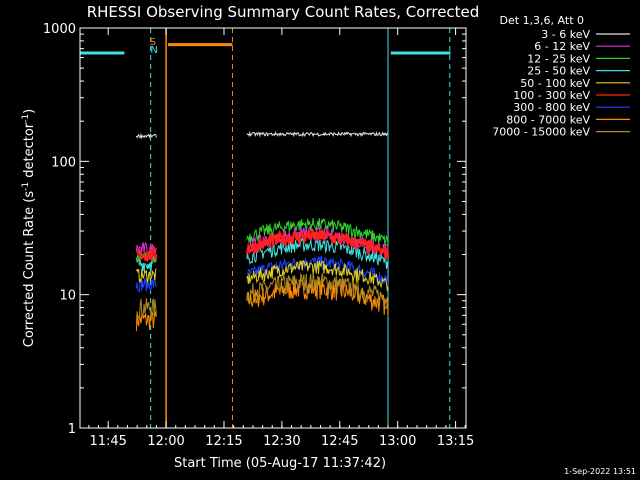  Describe the element at coordinates (72, 429) in the screenshot. I see `y-tick-label: 1` at that location.